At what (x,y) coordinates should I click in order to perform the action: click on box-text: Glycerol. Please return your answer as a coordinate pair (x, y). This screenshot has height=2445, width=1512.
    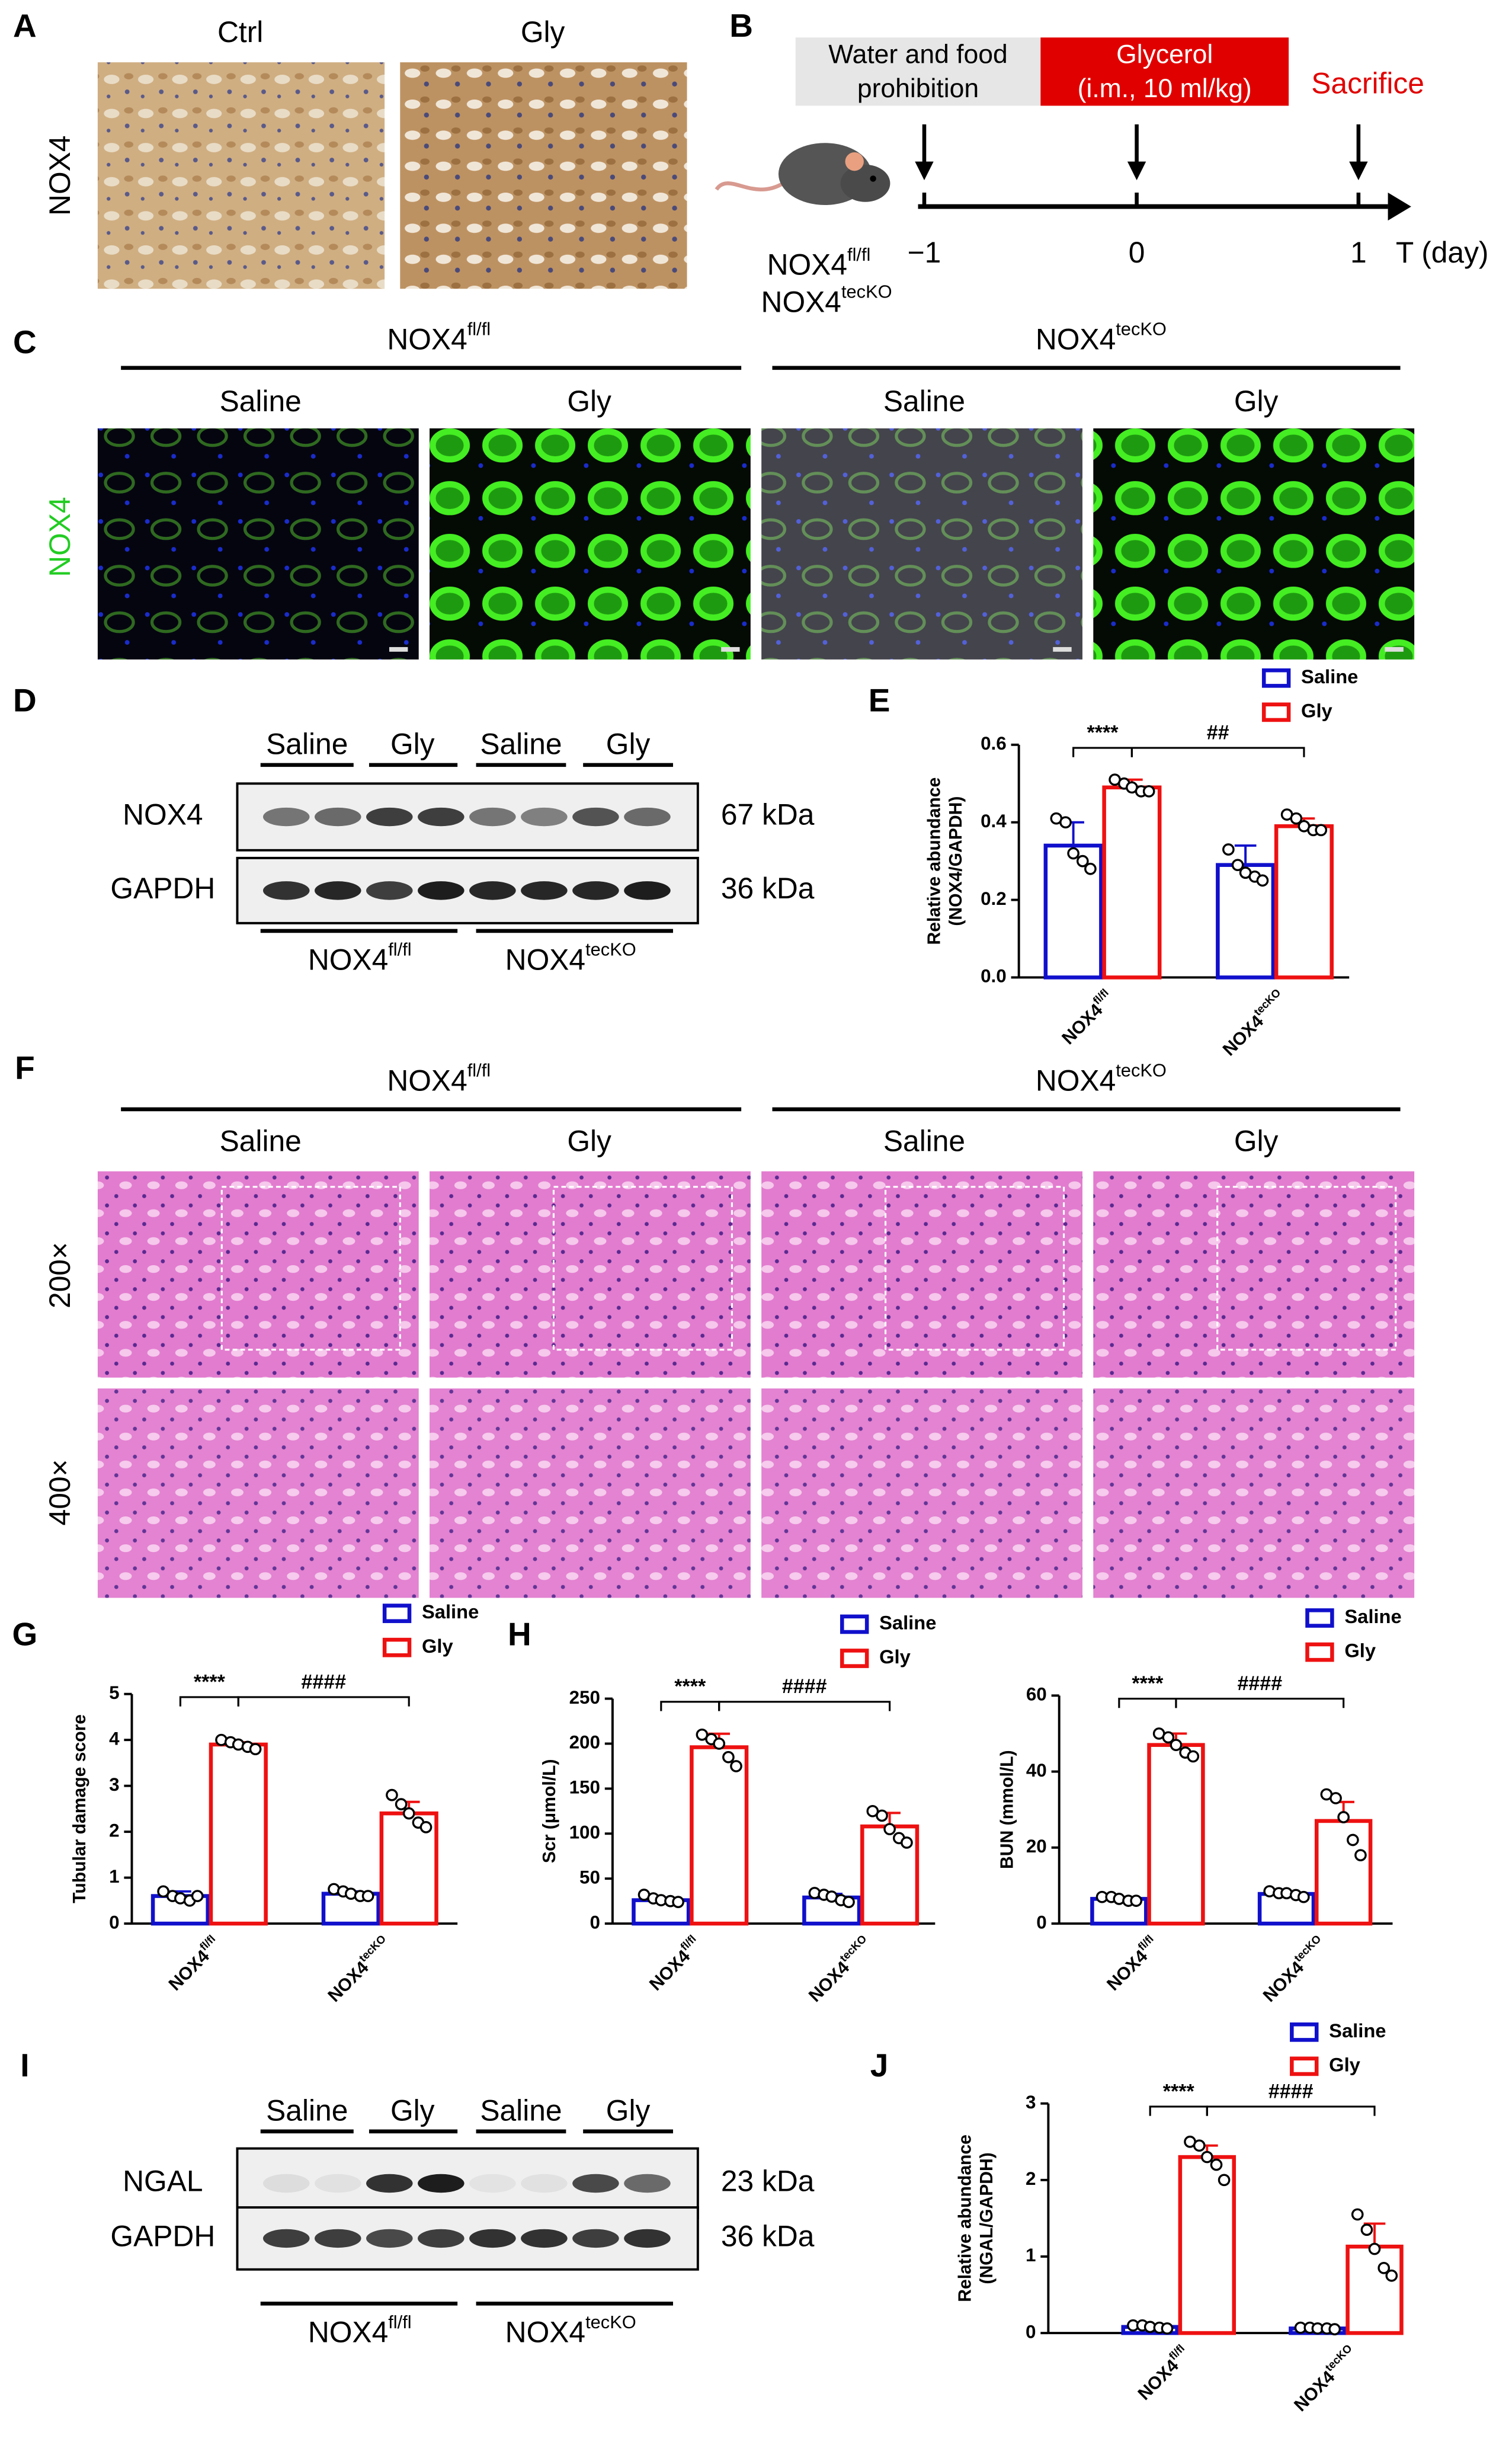
    Looking at the image, I should click on (1164, 54).